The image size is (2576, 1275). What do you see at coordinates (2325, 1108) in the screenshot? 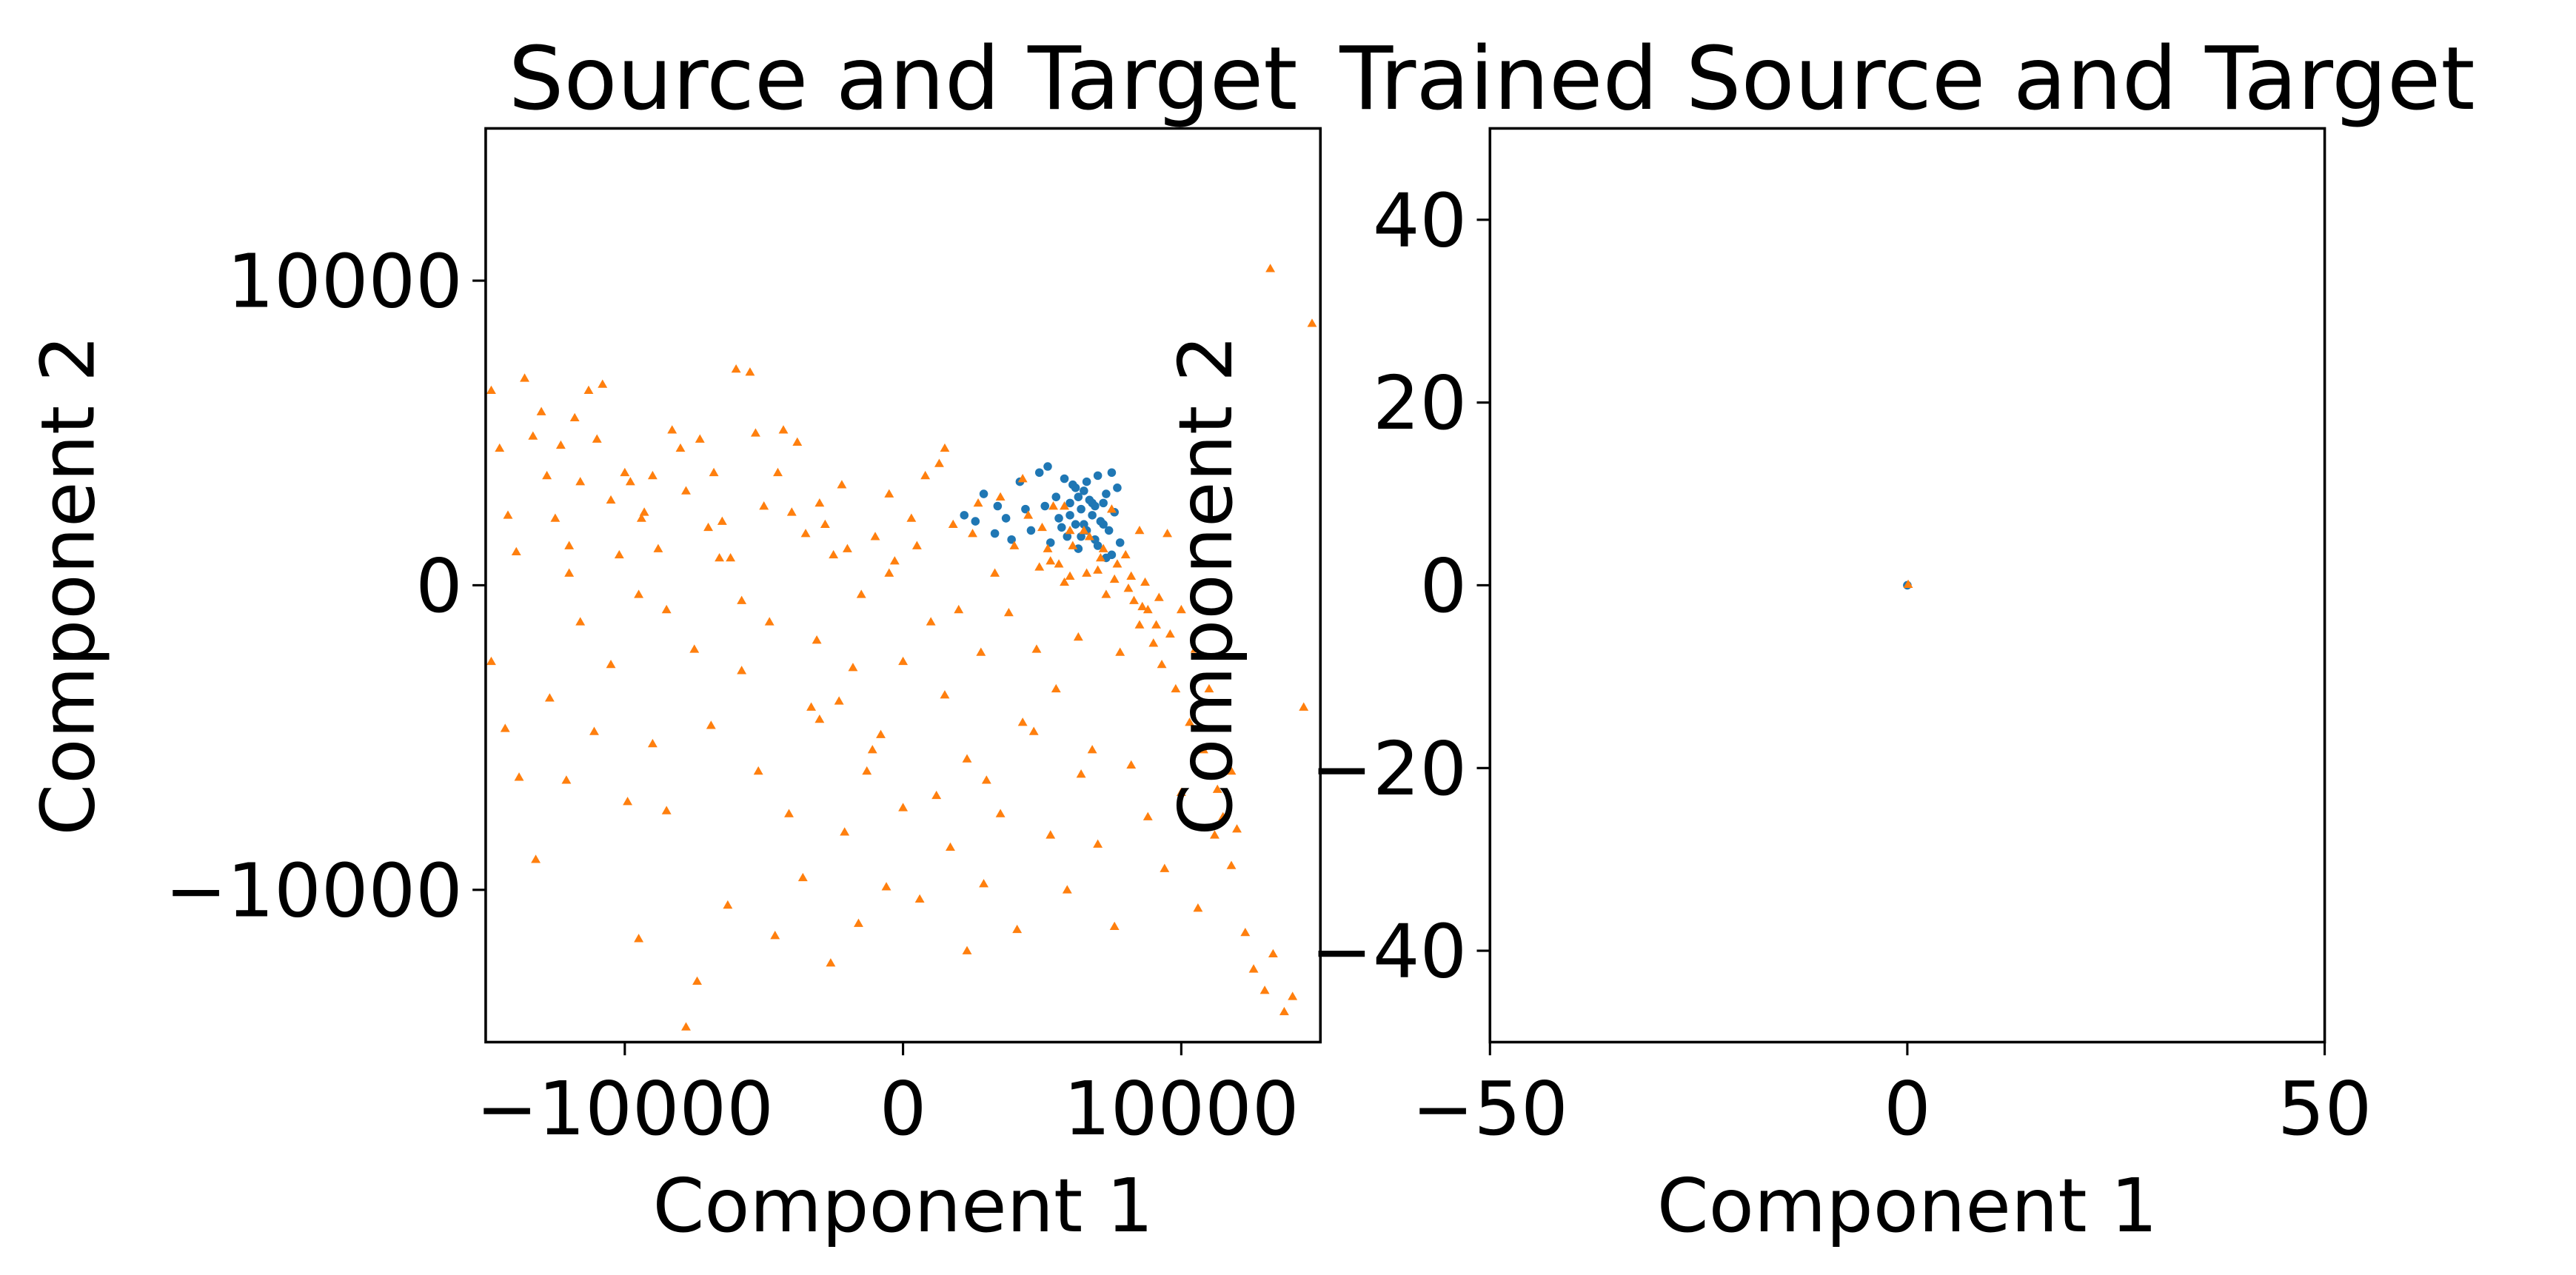
I see `x-tick-label: 50` at bounding box center [2325, 1108].